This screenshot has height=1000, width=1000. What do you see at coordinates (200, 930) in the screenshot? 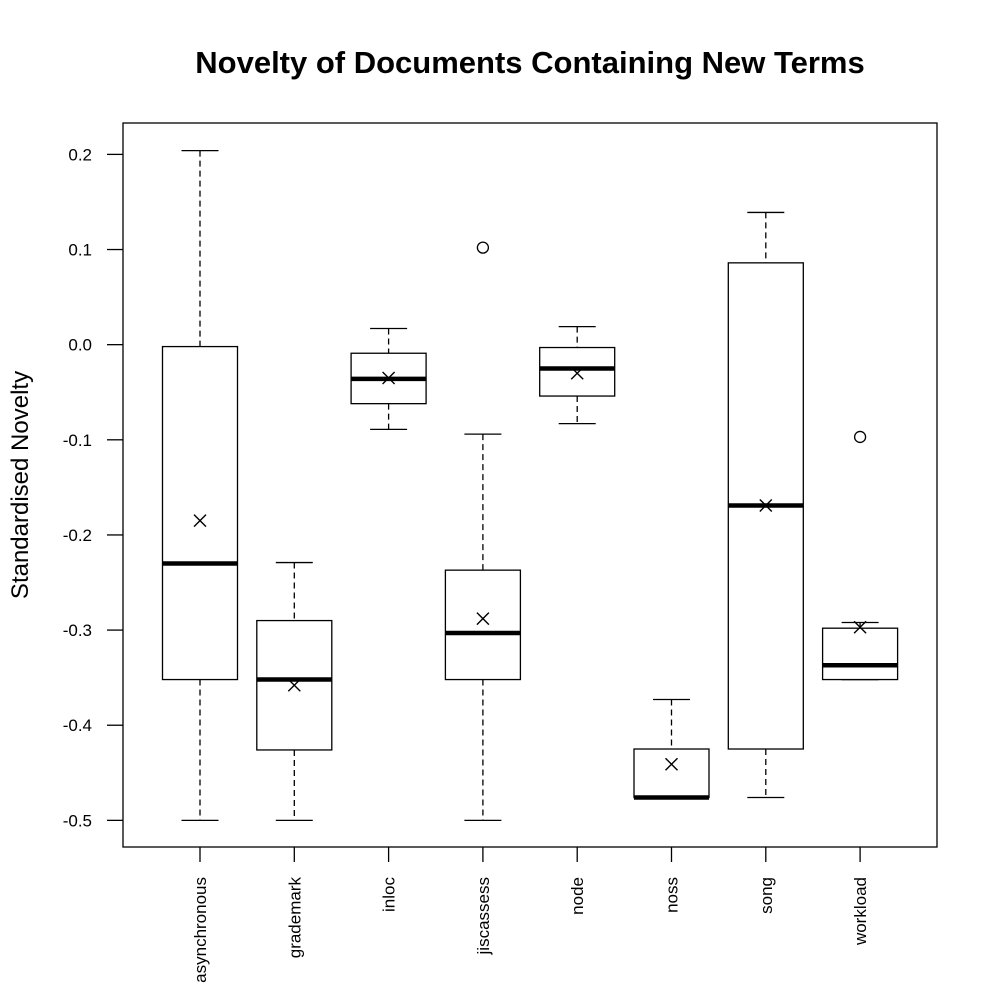
I see `x-tick-label-asynchronous: asynchronous` at bounding box center [200, 930].